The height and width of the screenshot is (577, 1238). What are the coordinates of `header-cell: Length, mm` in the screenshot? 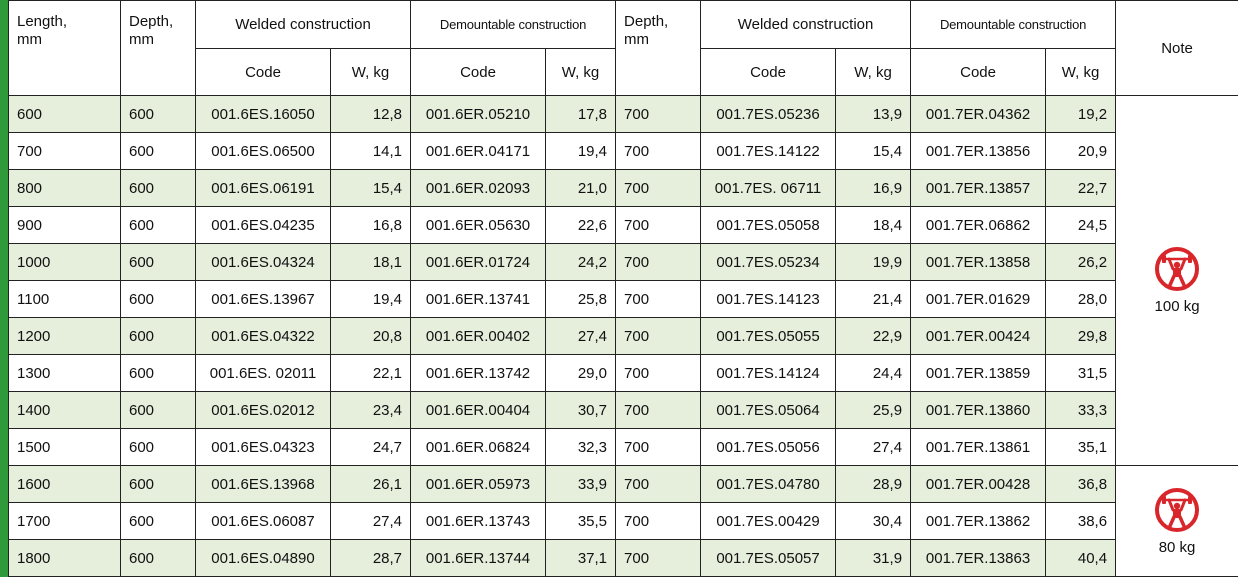 It's located at (64, 48).